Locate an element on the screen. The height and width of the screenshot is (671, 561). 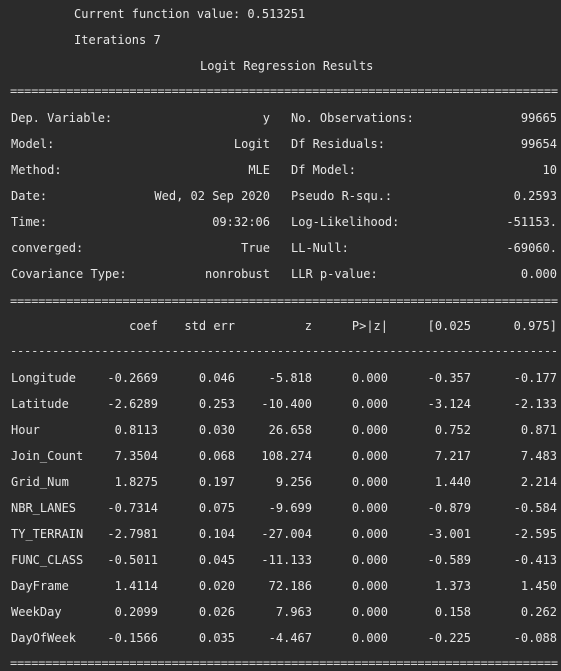
summary-label-right: Df Model: is located at coordinates (324, 170).